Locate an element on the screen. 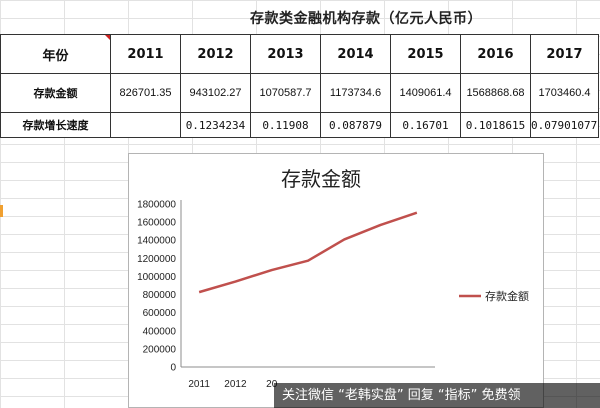  y-tick-label: 200000 is located at coordinates (160, 349).